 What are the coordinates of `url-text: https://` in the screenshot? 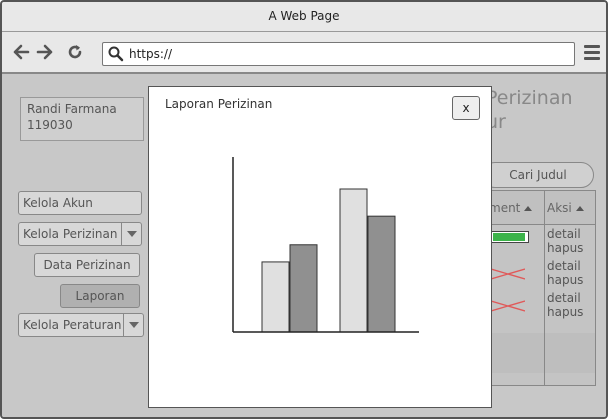 It's located at (151, 54).